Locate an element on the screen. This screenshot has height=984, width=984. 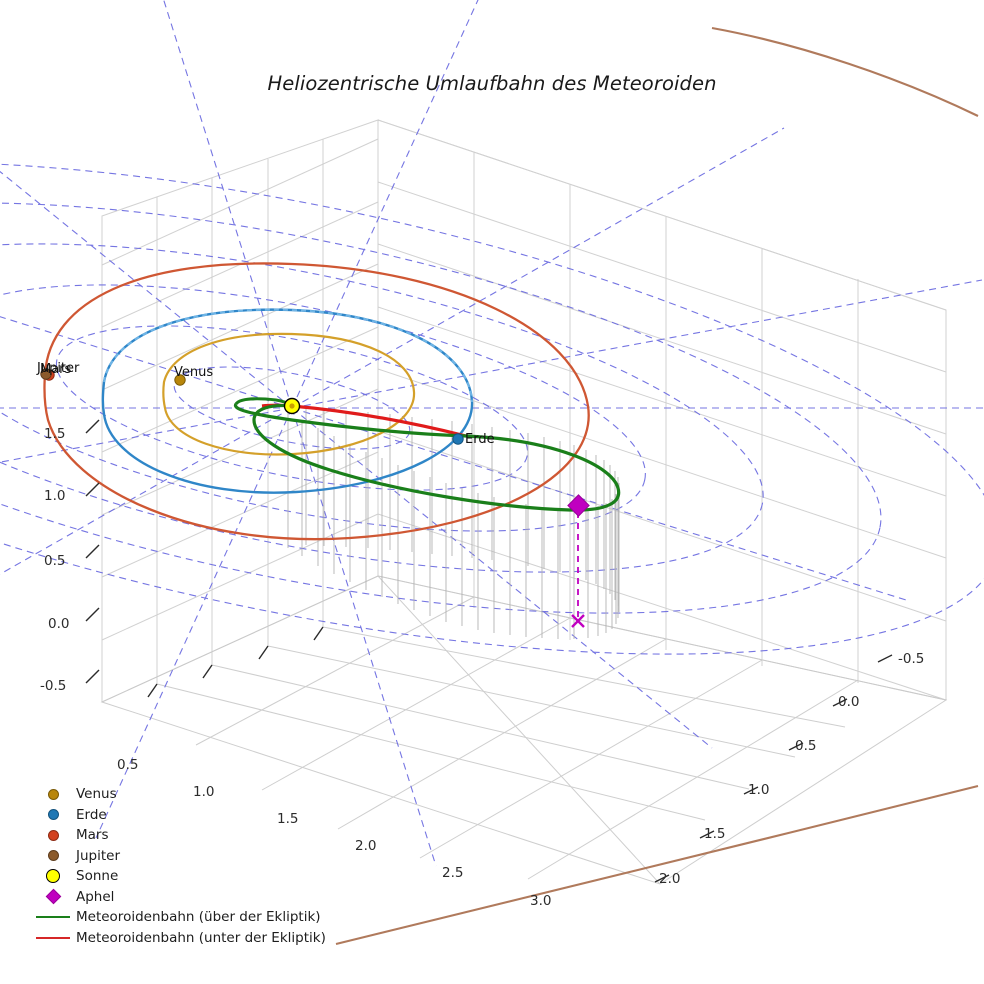
marker-sun-core is located at coordinates (292, 406).